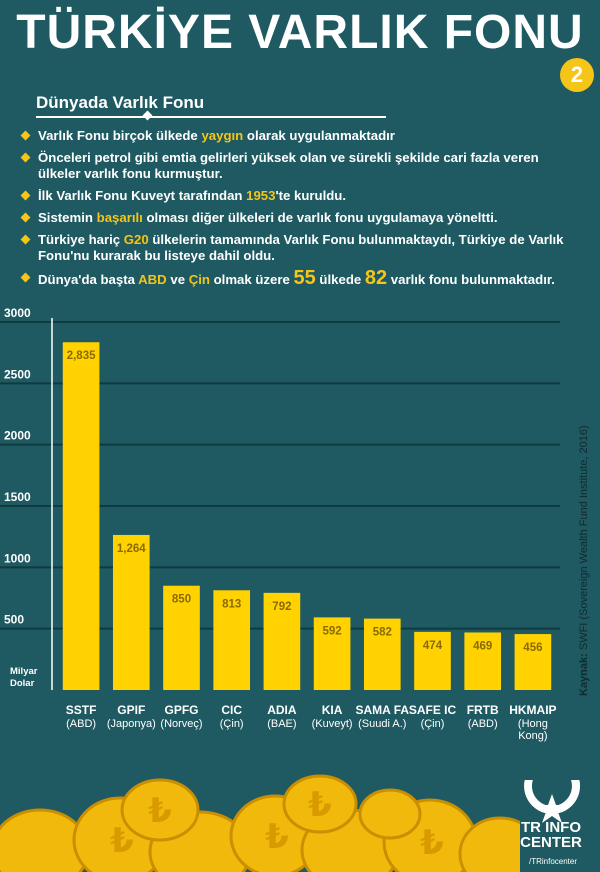 This screenshot has height=872, width=600. Describe the element at coordinates (482, 646) in the screenshot. I see `bar-value-label: 469` at that location.